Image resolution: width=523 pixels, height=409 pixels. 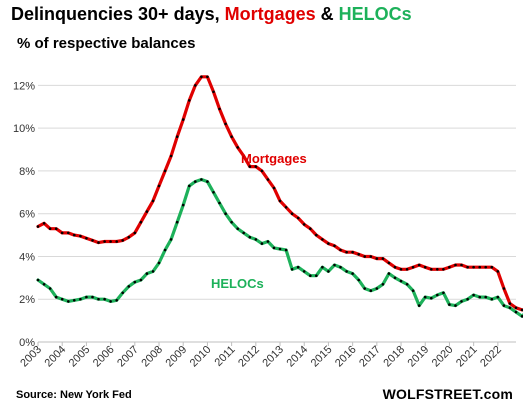 I want to click on x-tick-label: 2014, so click(x=298, y=357).